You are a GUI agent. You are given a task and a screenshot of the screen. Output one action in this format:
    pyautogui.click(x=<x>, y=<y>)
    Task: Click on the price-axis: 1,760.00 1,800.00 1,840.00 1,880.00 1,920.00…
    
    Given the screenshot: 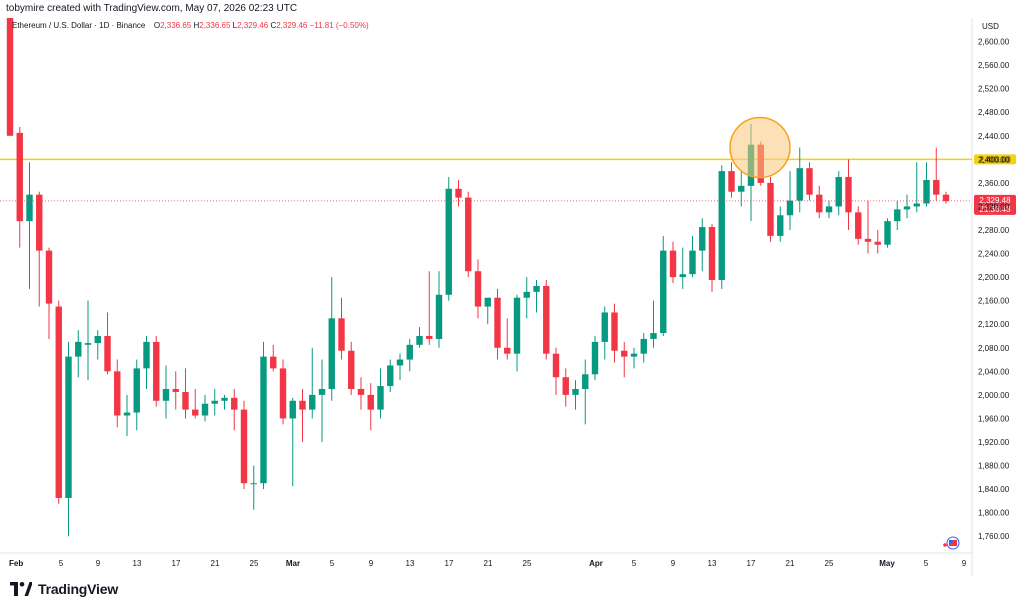 What is the action you would take?
    pyautogui.click(x=994, y=290)
    